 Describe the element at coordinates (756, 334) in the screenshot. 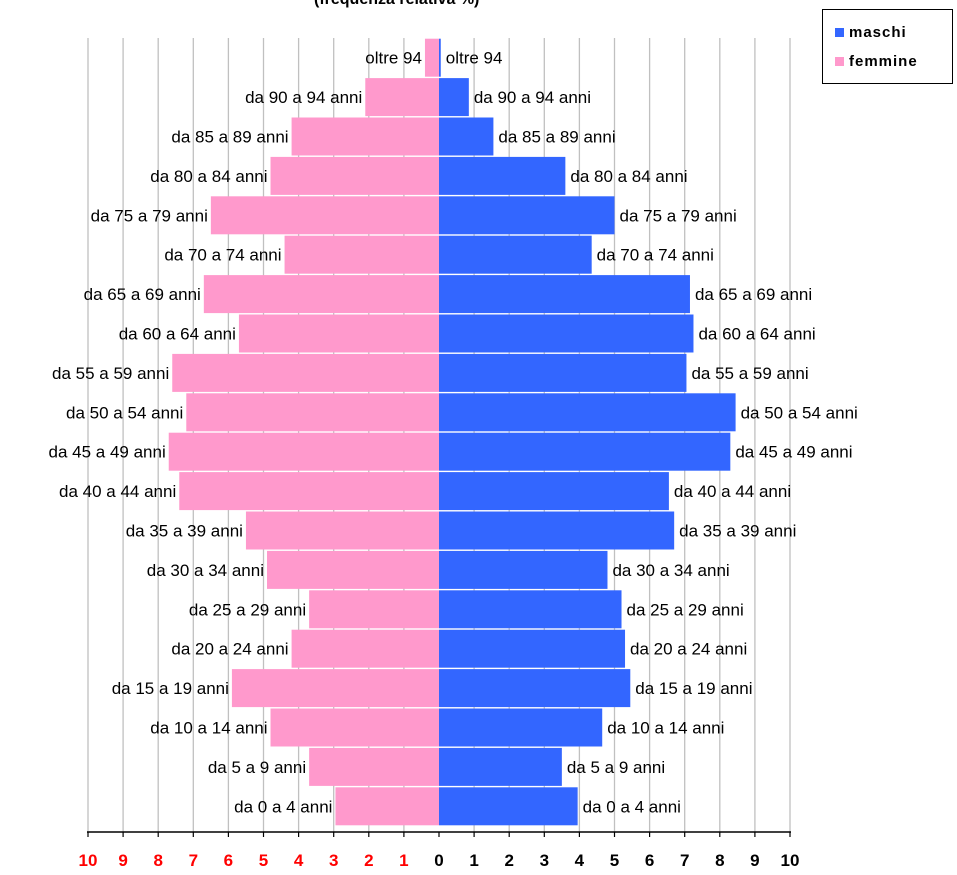

I see `category-label-maschi: da 60 a 64 anni` at that location.